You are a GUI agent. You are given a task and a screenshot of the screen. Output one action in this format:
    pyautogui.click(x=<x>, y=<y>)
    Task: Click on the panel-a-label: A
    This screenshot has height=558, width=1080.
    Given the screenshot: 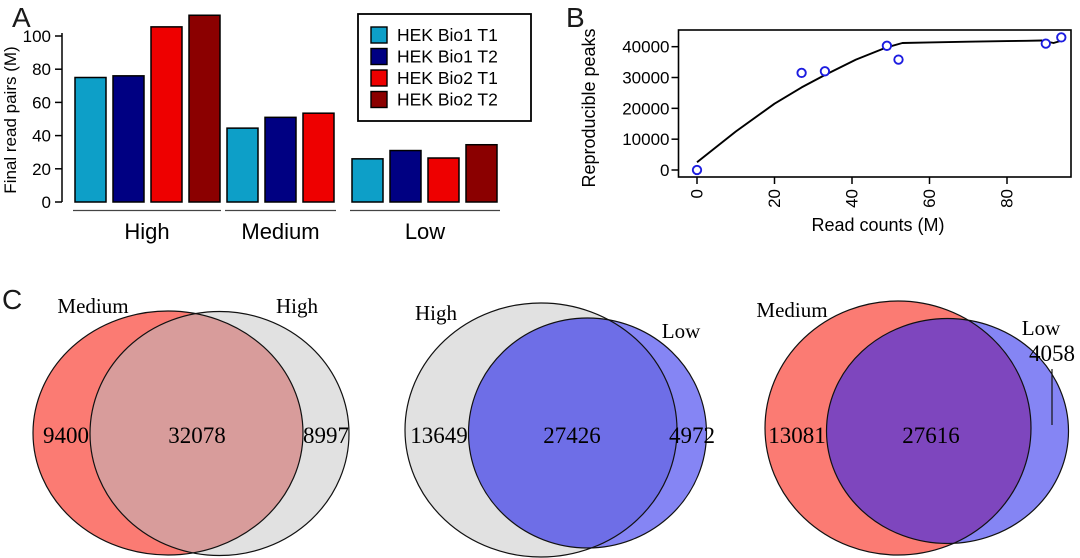 What is the action you would take?
    pyautogui.click(x=21, y=17)
    